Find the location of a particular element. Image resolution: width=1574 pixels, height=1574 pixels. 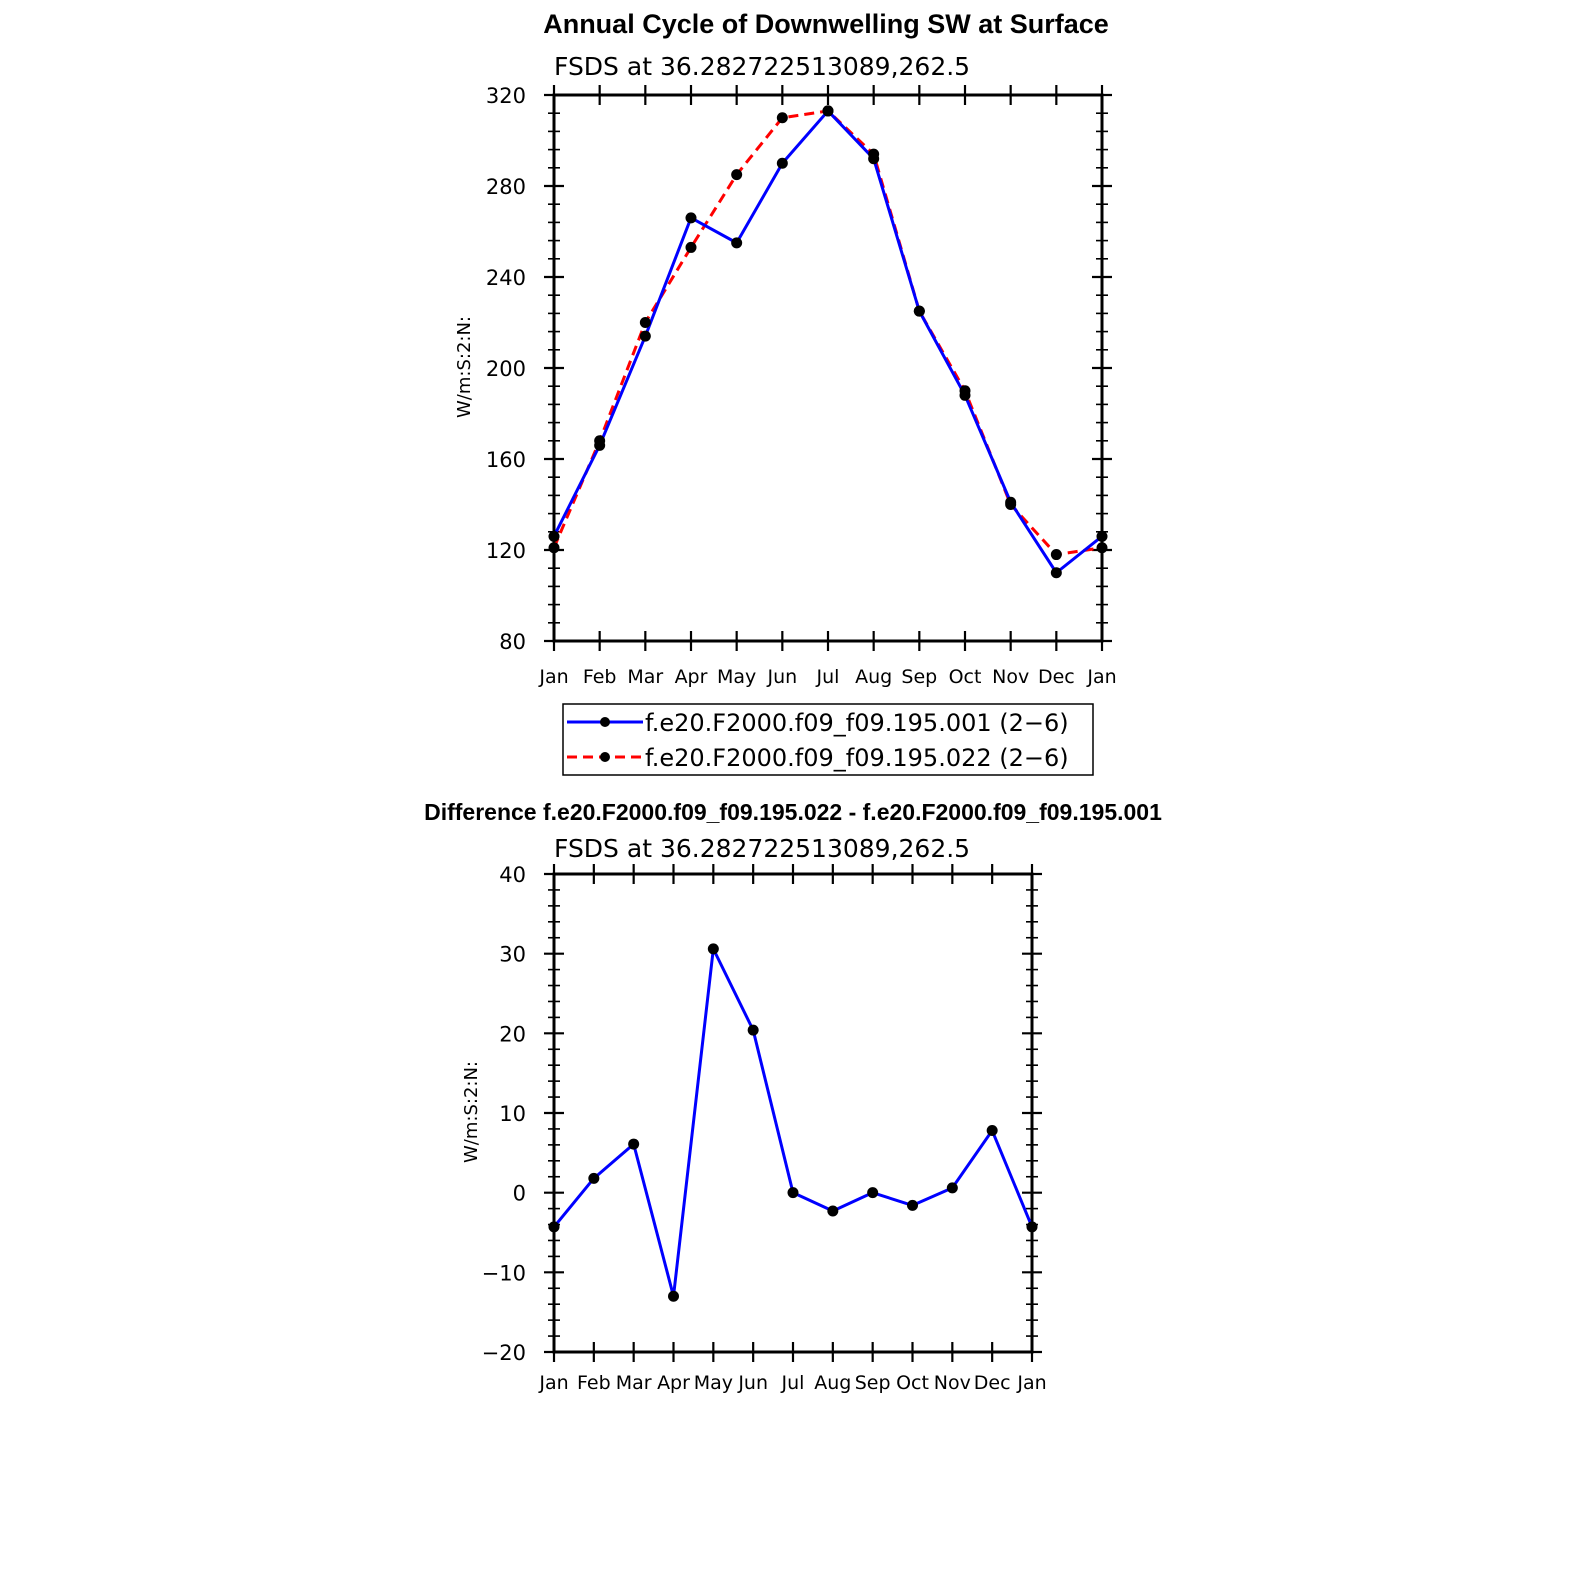

chart1-x-tick-label: Dec is located at coordinates (1056, 677).